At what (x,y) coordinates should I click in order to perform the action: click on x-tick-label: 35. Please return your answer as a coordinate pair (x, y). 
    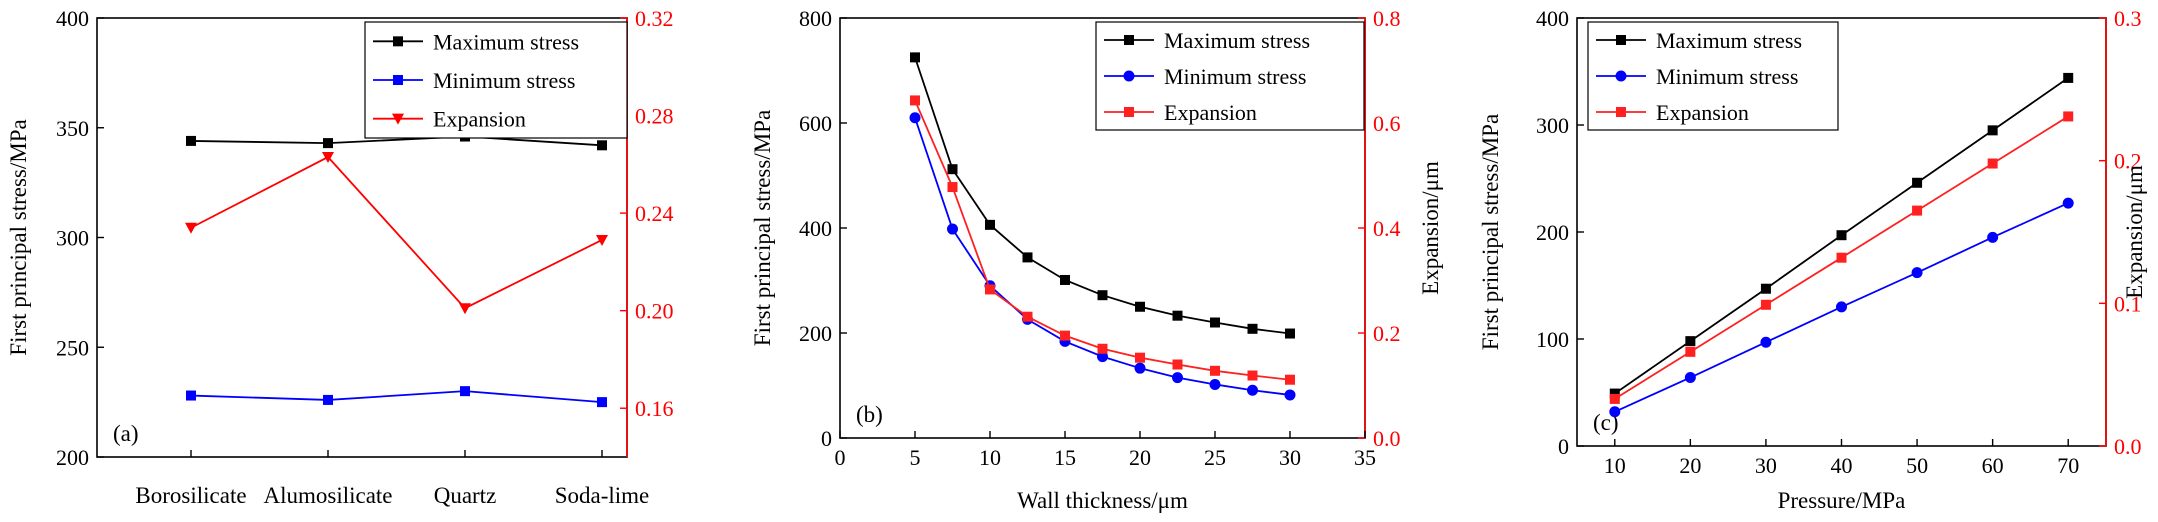
    Looking at the image, I should click on (1365, 457).